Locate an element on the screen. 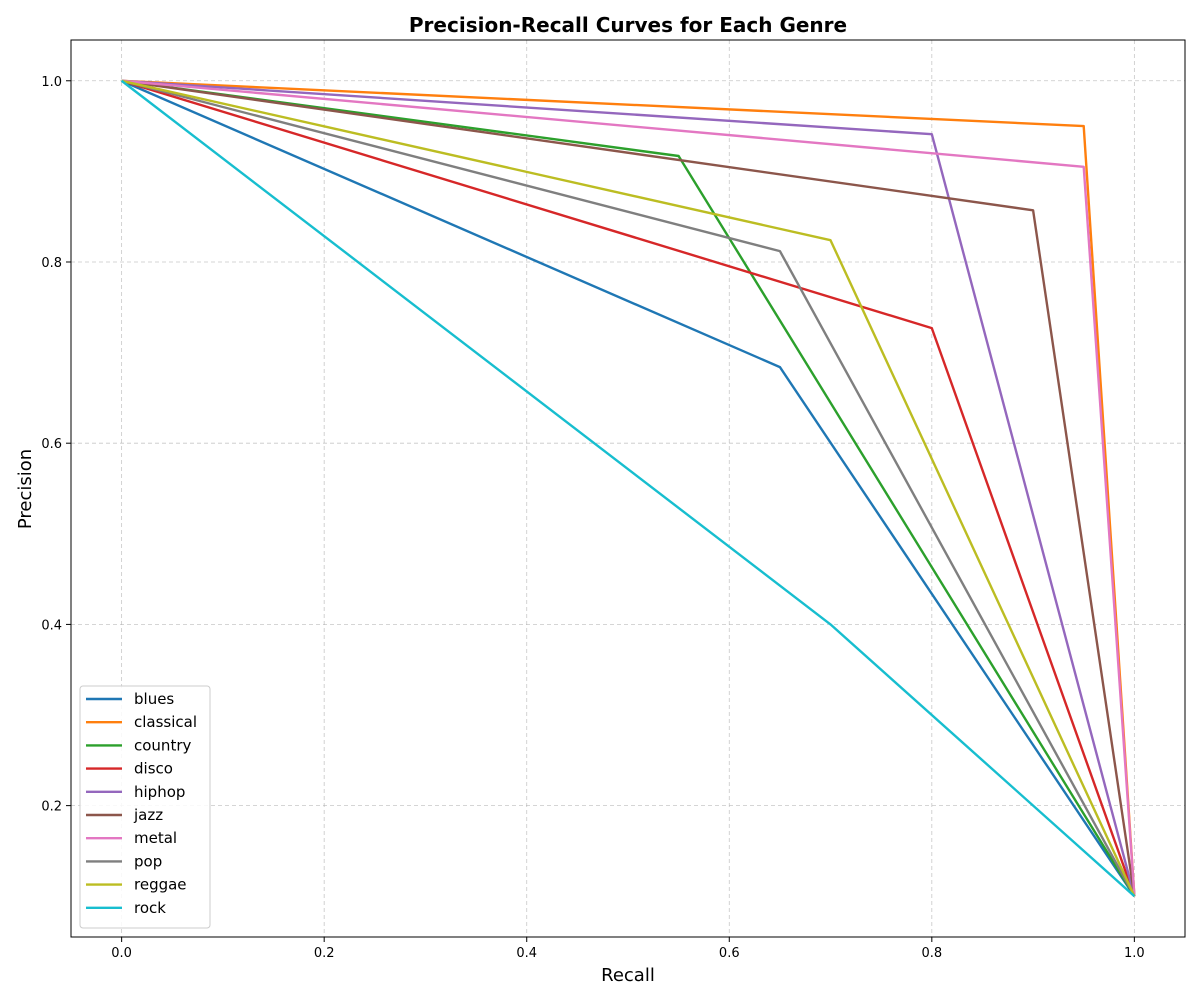 This screenshot has width=1200, height=1004. legend-label-classical: classical is located at coordinates (165, 722).